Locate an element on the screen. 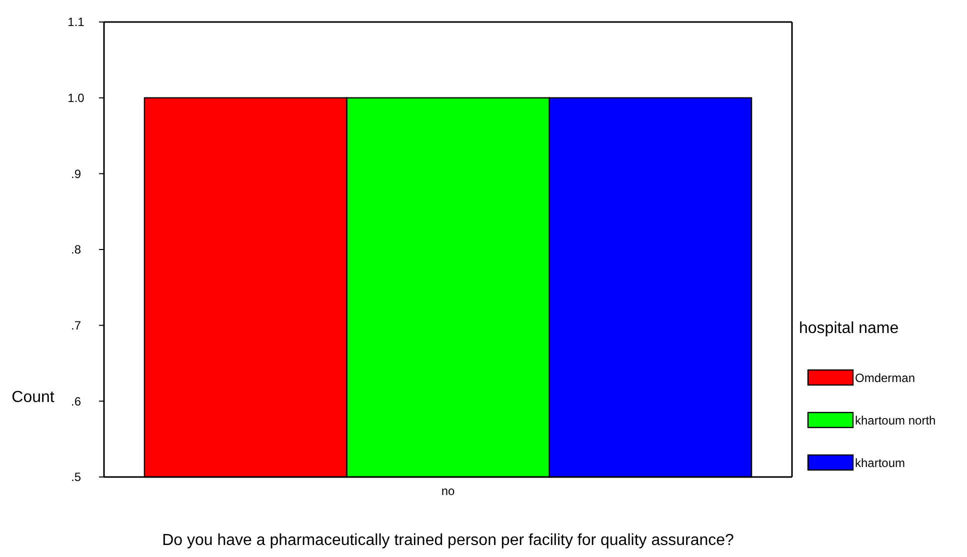  x-axis-title: Do you have a pharmaceutically trained person per facility for quality assurance? is located at coordinates (448, 540).